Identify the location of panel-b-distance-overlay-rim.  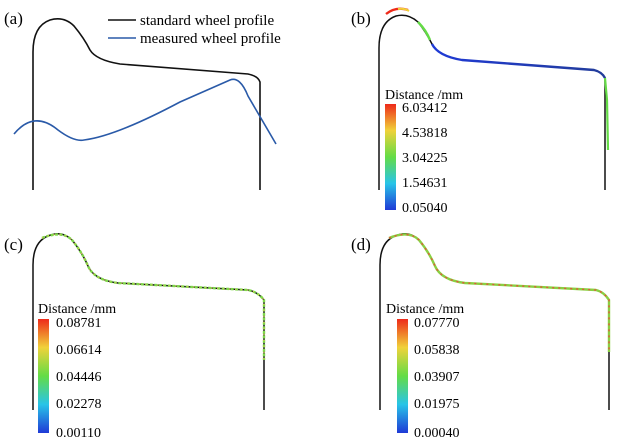
(606, 114).